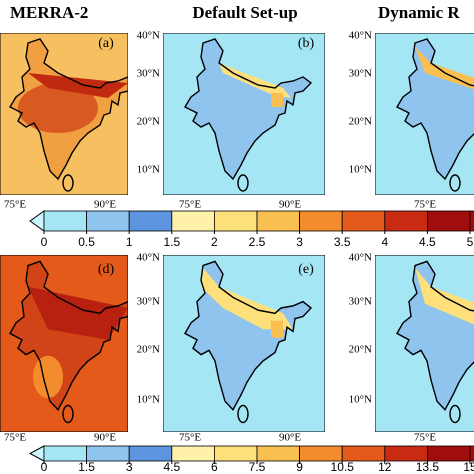 This screenshot has width=474, height=474. I want to click on colorbar-tick-label: 15, so click(468, 467).